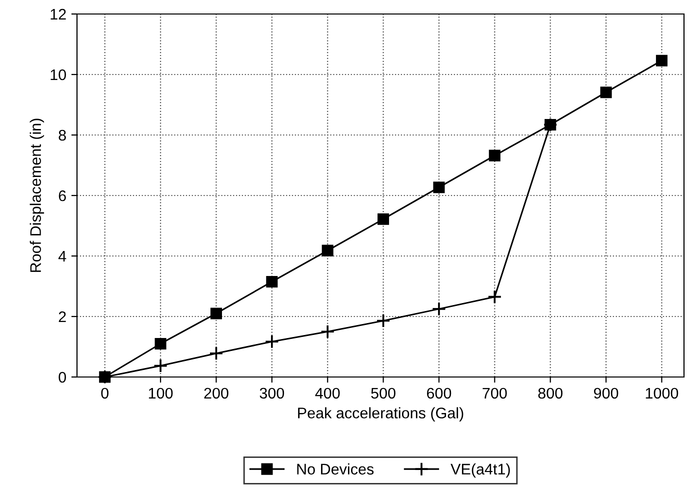 This screenshot has height=495, width=688. I want to click on y-tick-label: 4, so click(62, 256).